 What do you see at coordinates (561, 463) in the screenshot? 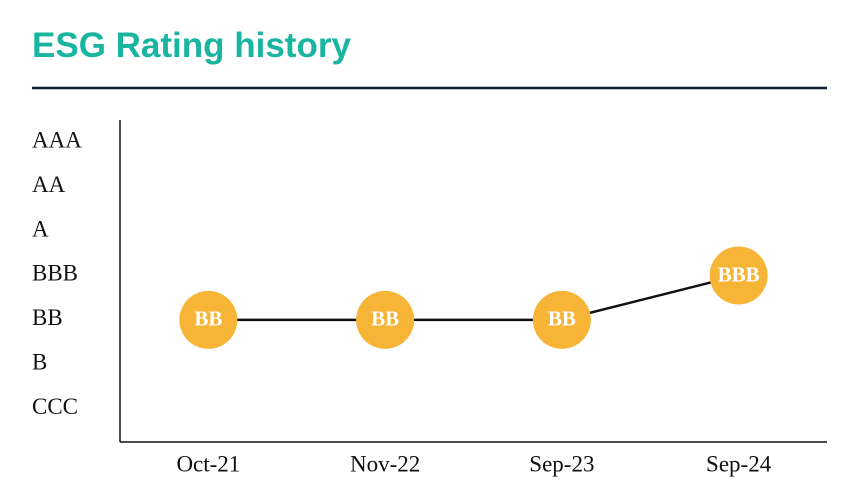
I see `x-tick-label: Sep-23` at bounding box center [561, 463].